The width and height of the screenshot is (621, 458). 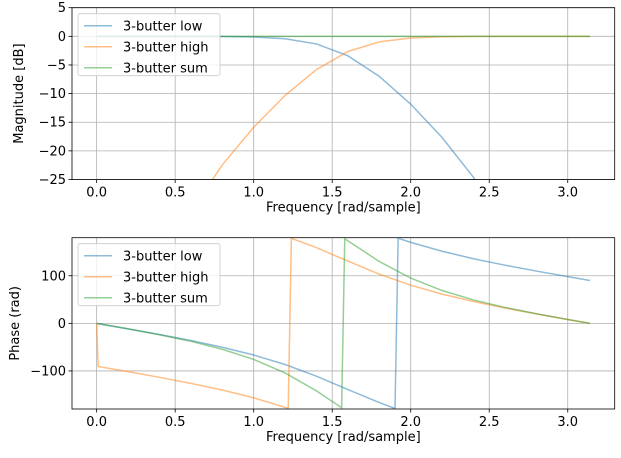 What do you see at coordinates (52, 94) in the screenshot?
I see `y-tick-label: −10` at bounding box center [52, 94].